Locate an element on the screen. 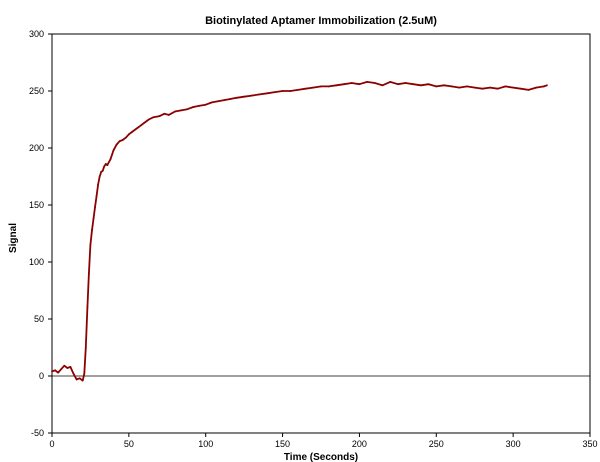  y-tick-label: 200 is located at coordinates (36, 148).